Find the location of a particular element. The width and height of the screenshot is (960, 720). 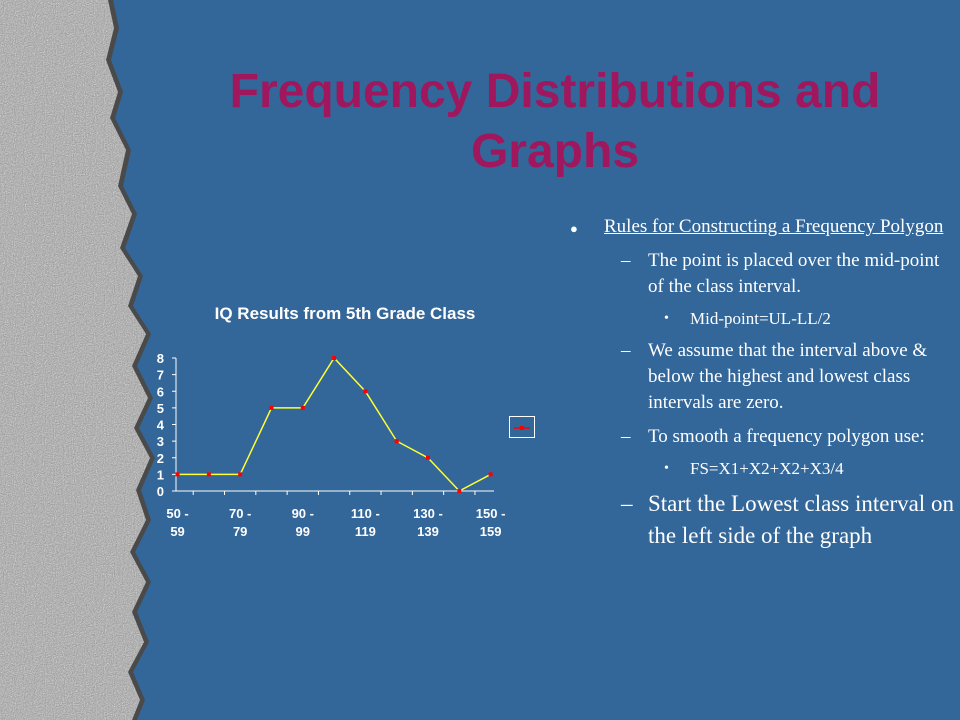

sub-bullet-item: • FS=X1+X2+X2+X3/4 is located at coordinates (761, 469).